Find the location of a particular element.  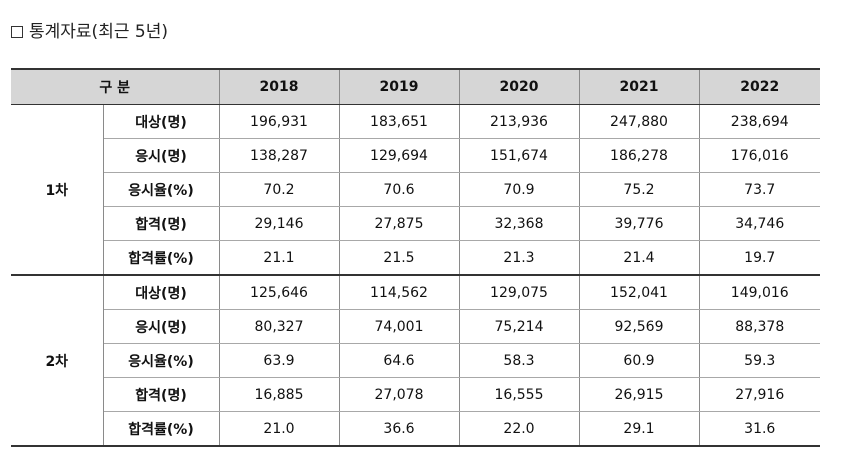

table-cell: 125,646 is located at coordinates (279, 292).